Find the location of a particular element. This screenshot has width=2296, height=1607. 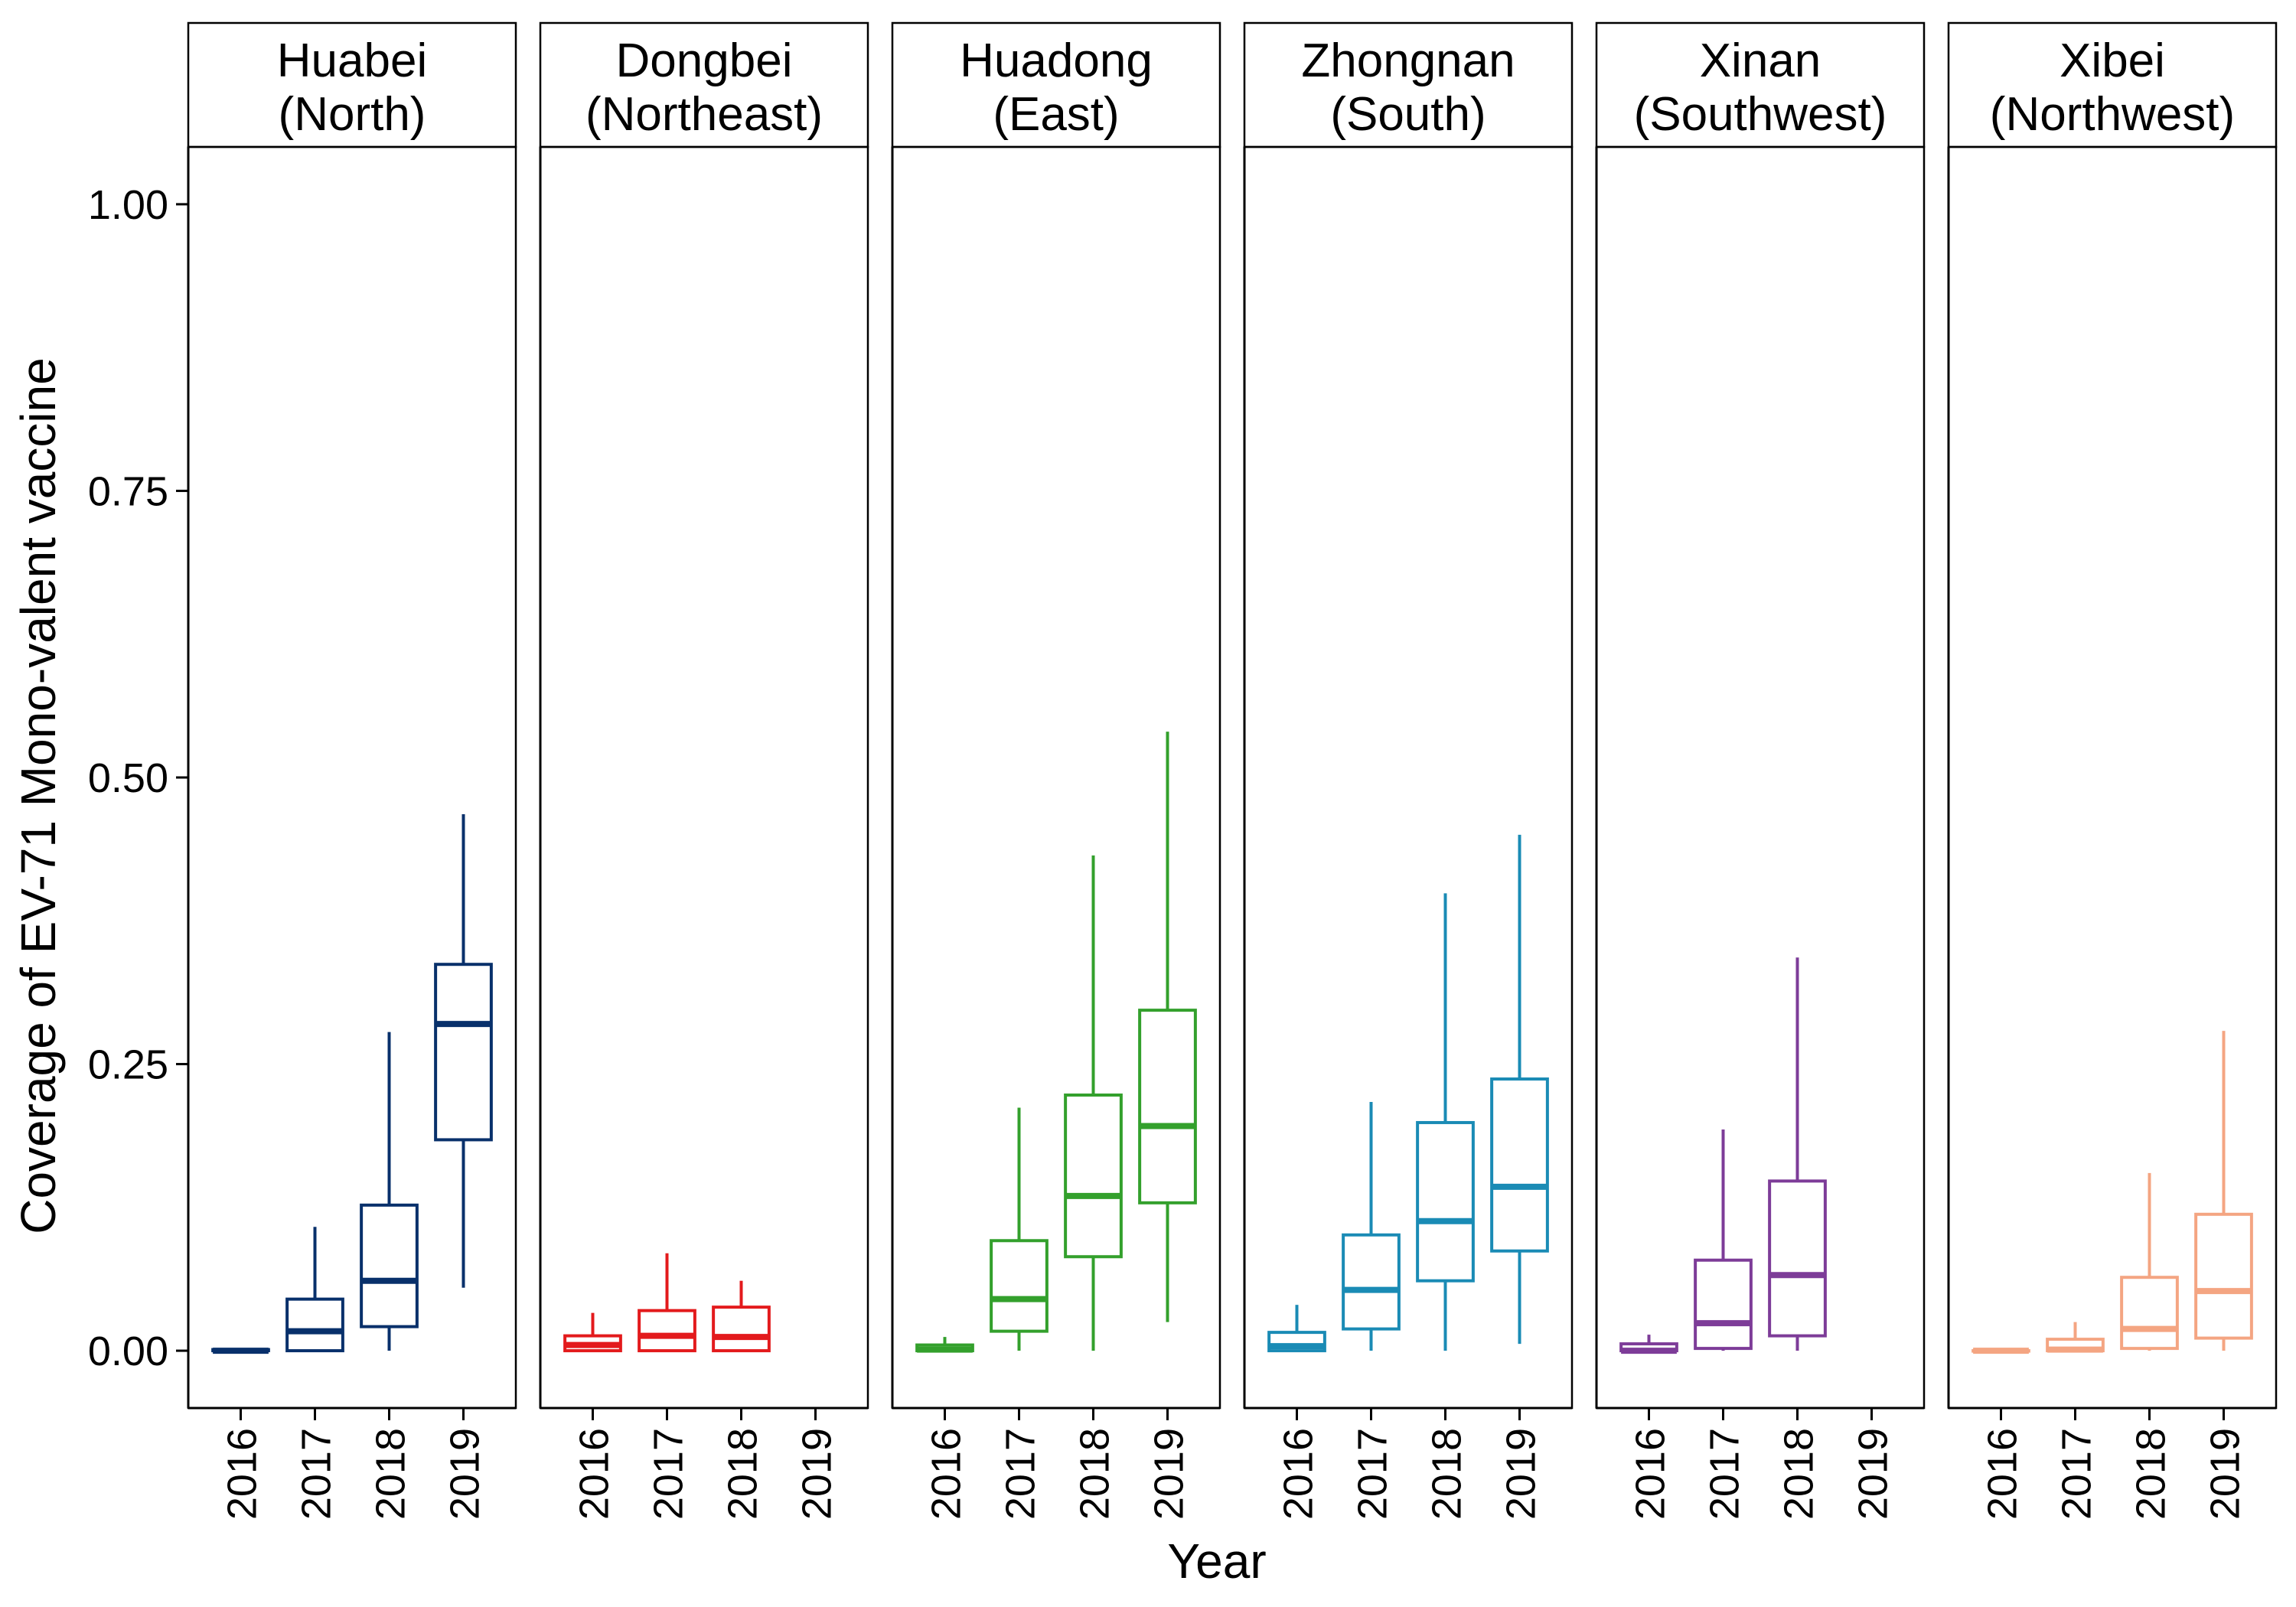

facet-panel: Huabei (North) 2016 2017 2018 2019 is located at coordinates (352, 770).